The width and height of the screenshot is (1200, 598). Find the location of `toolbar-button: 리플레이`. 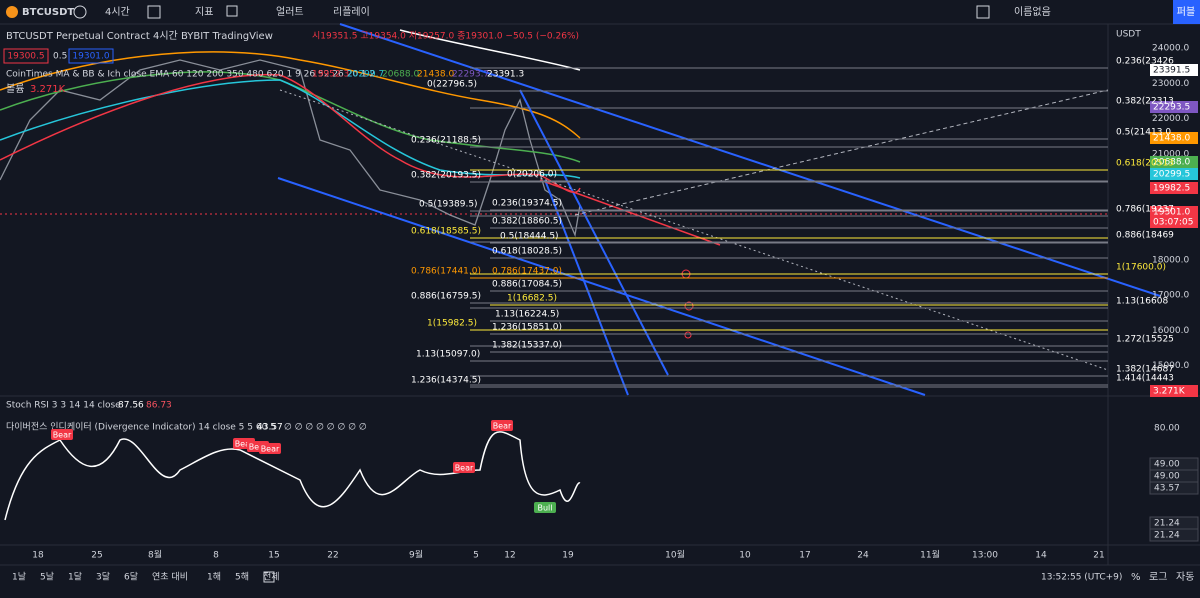

toolbar-button: 리플레이 is located at coordinates (351, 12).